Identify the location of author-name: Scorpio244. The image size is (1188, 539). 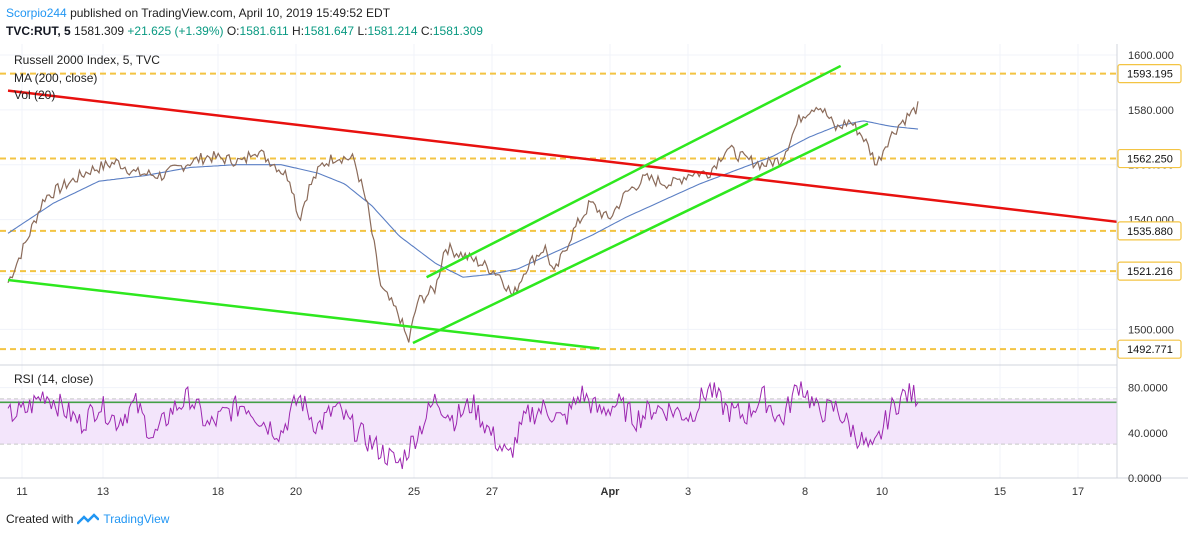
(36, 13).